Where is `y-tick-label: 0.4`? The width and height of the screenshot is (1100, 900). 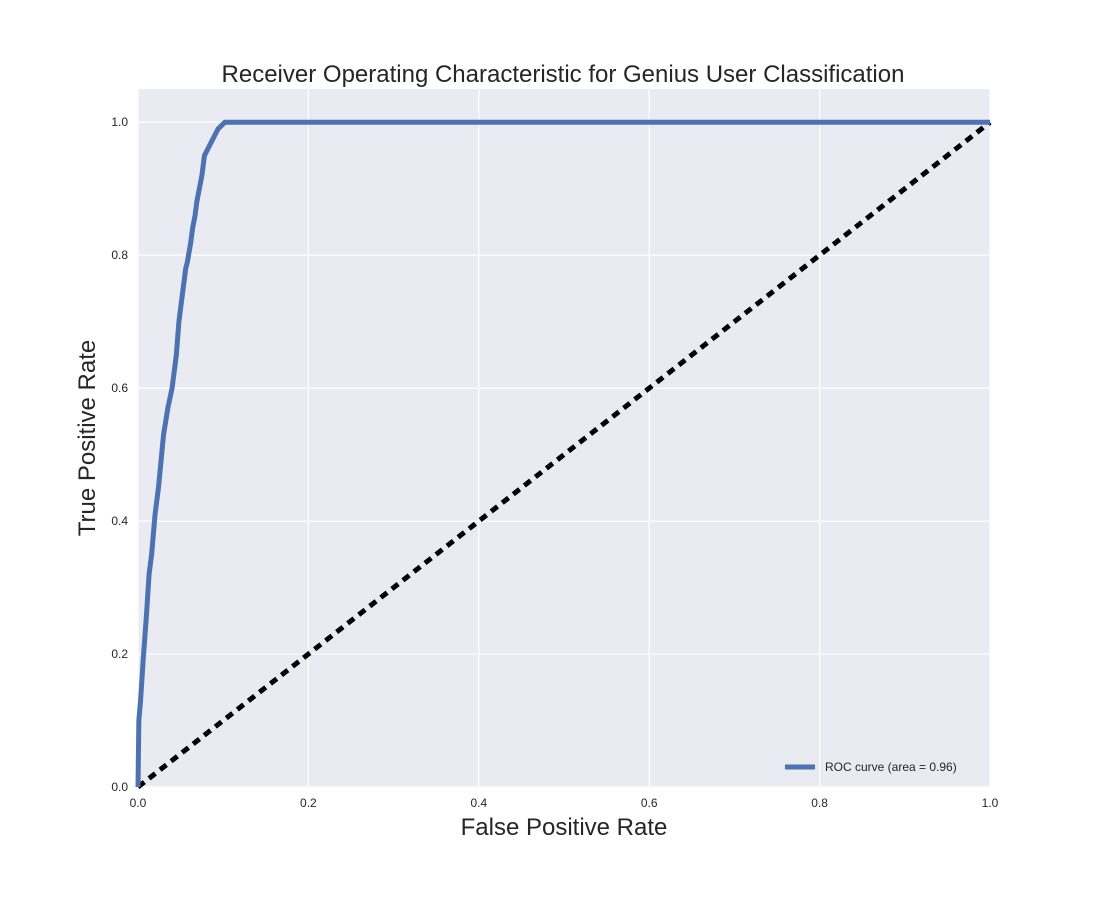
y-tick-label: 0.4 is located at coordinates (119, 521).